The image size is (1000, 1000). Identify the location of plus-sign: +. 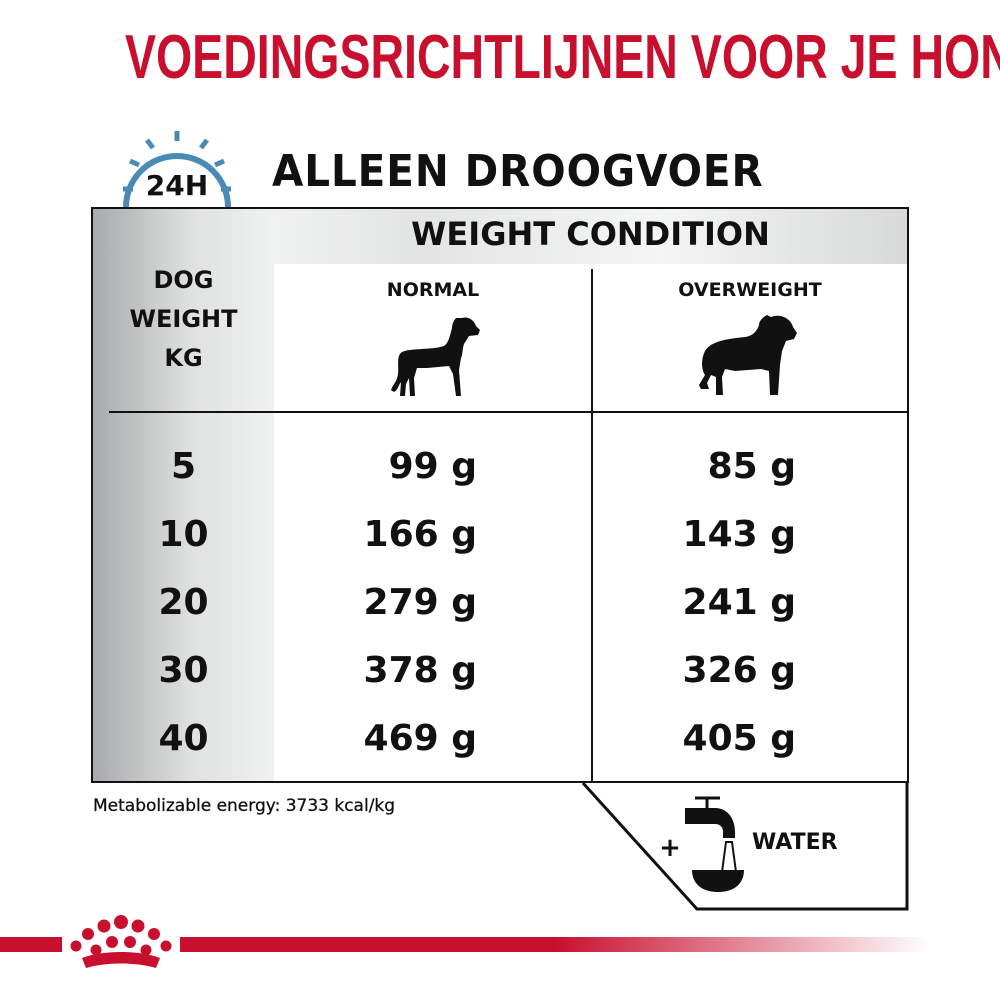
(670, 848).